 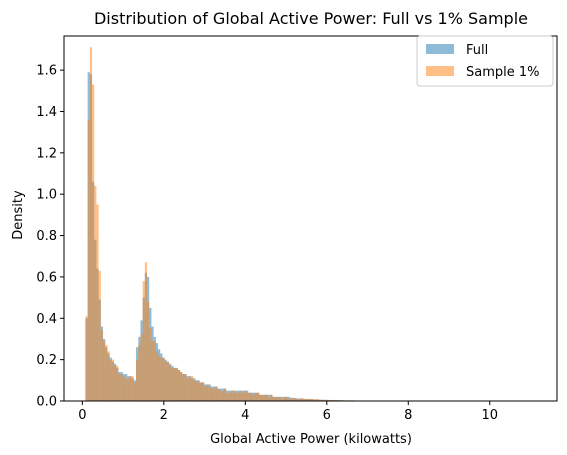 What do you see at coordinates (46, 236) in the screenshot?
I see `y-tick-label: 0.8` at bounding box center [46, 236].